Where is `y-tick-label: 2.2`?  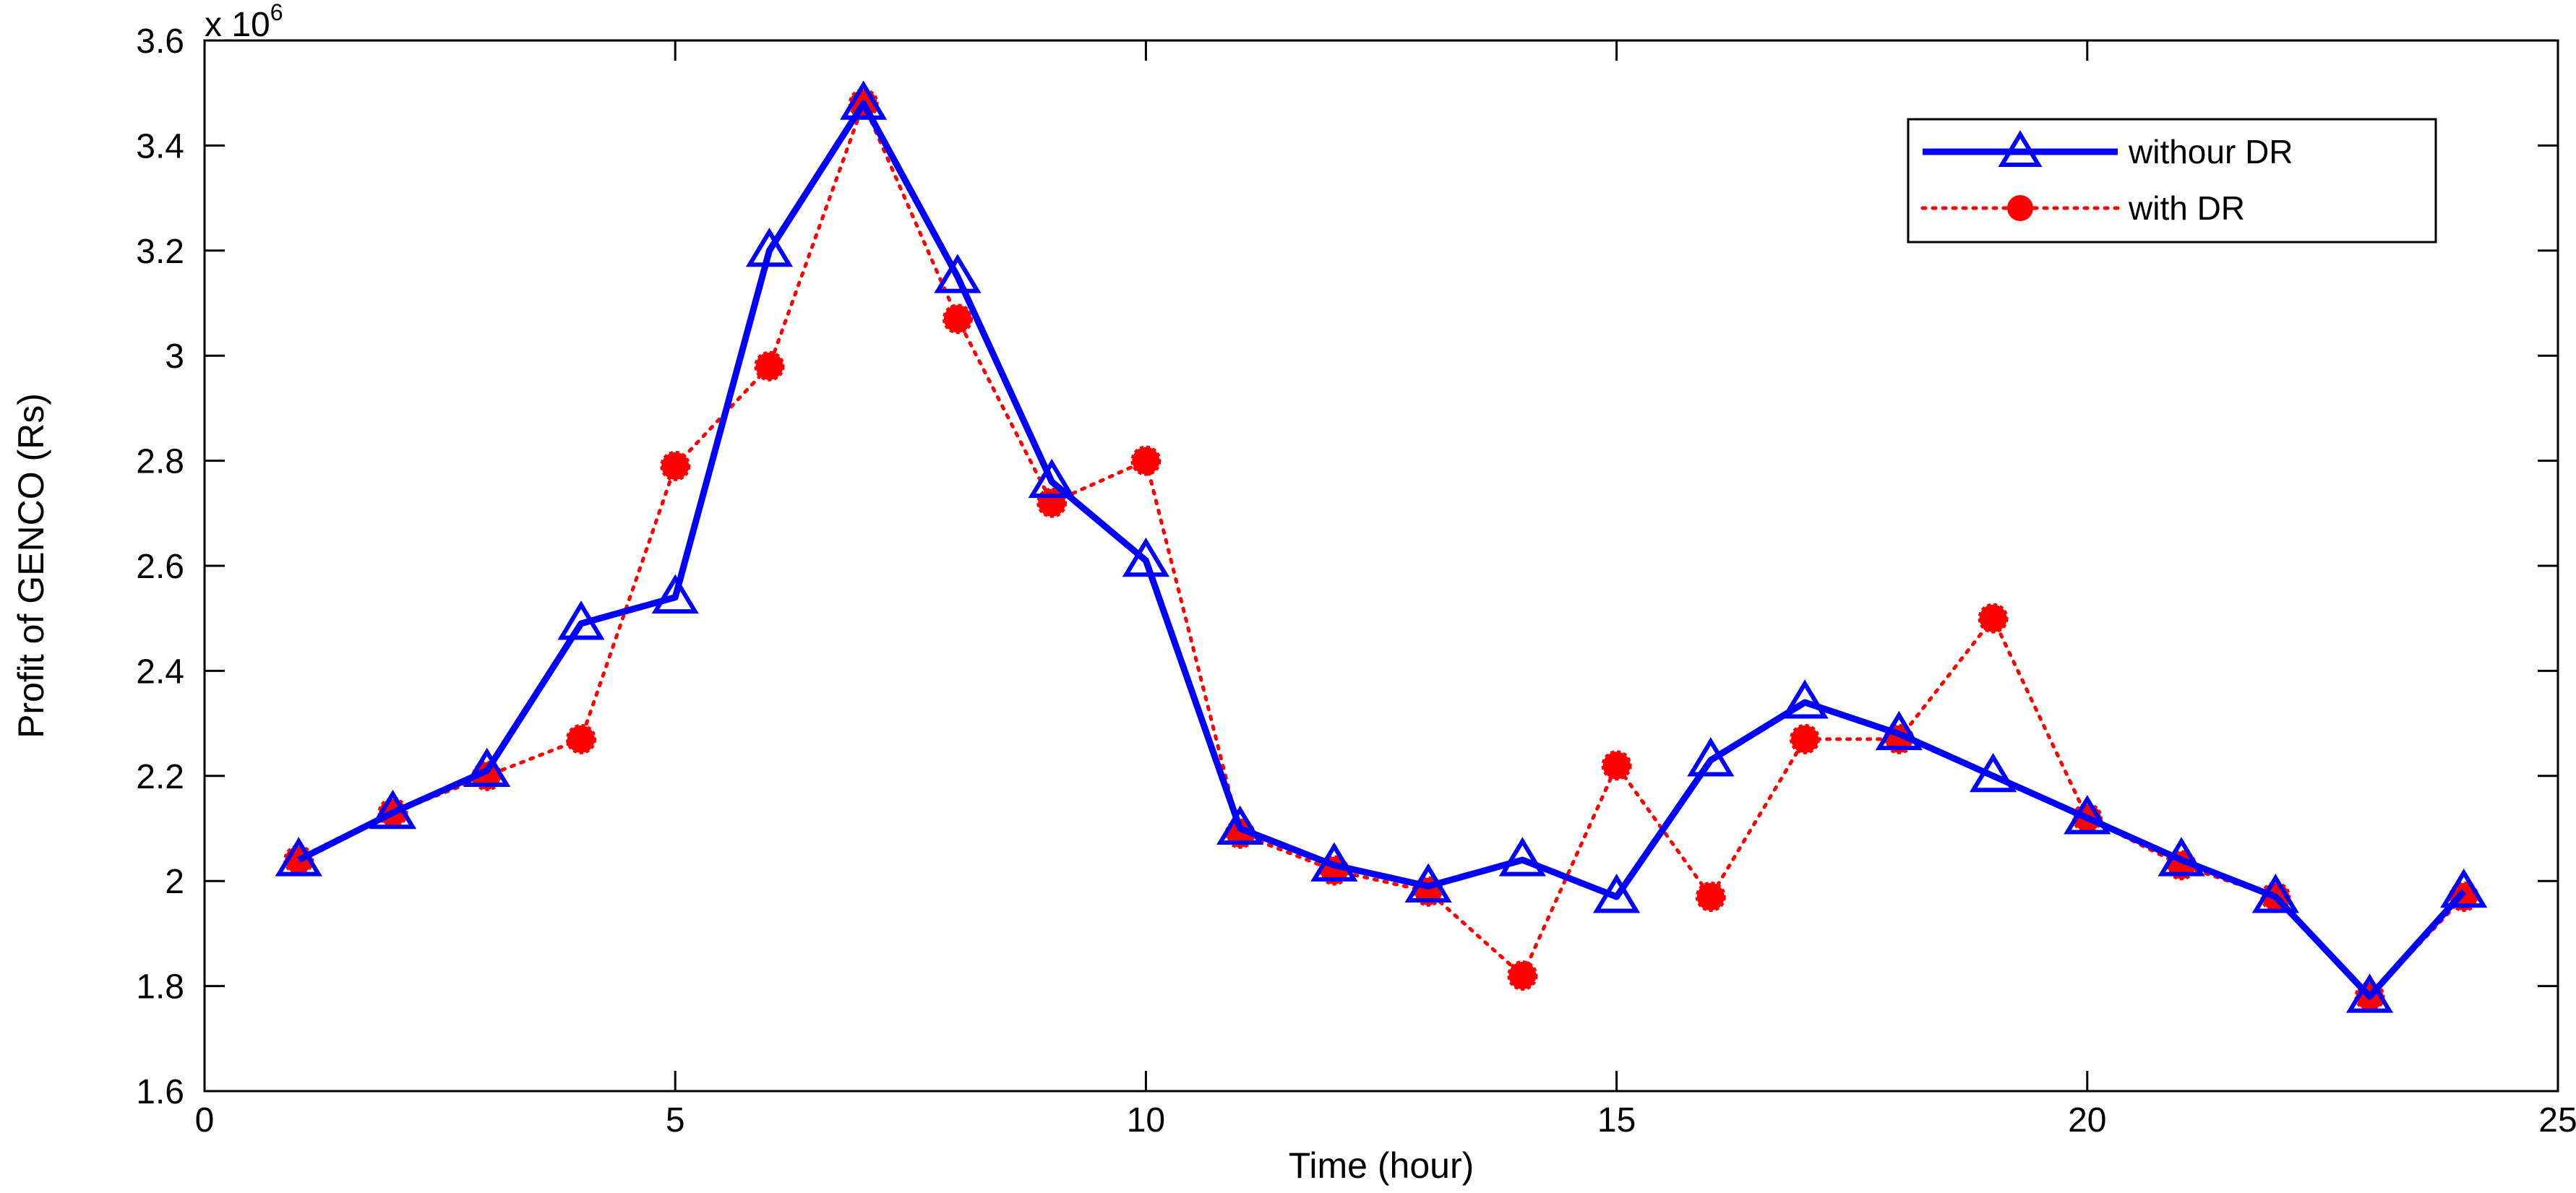 y-tick-label: 2.2 is located at coordinates (160, 777).